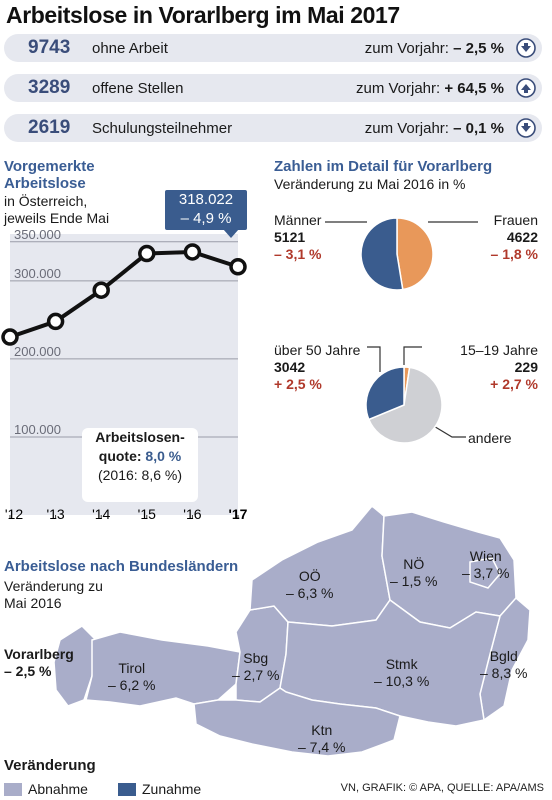 This screenshot has width=552, height=800. I want to click on map-label-wien: Wien – 3,7 %, so click(486, 564).